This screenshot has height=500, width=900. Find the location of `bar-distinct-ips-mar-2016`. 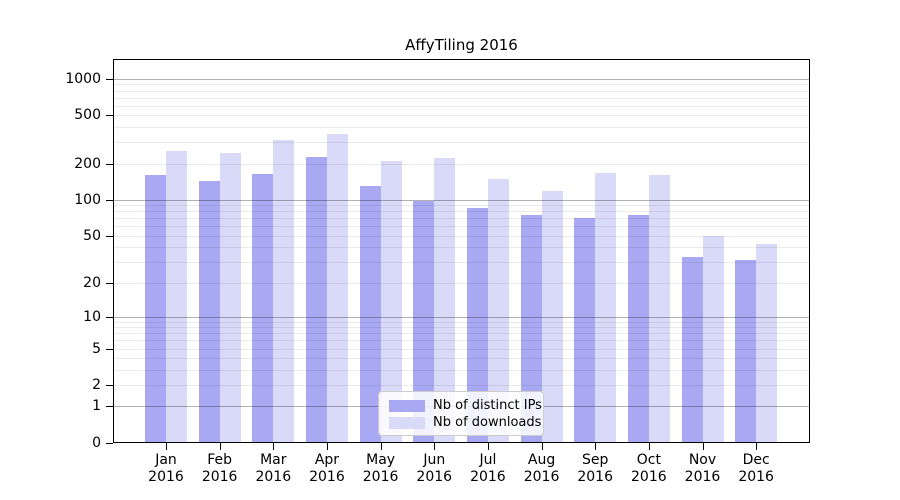

bar-distinct-ips-mar-2016 is located at coordinates (263, 308).